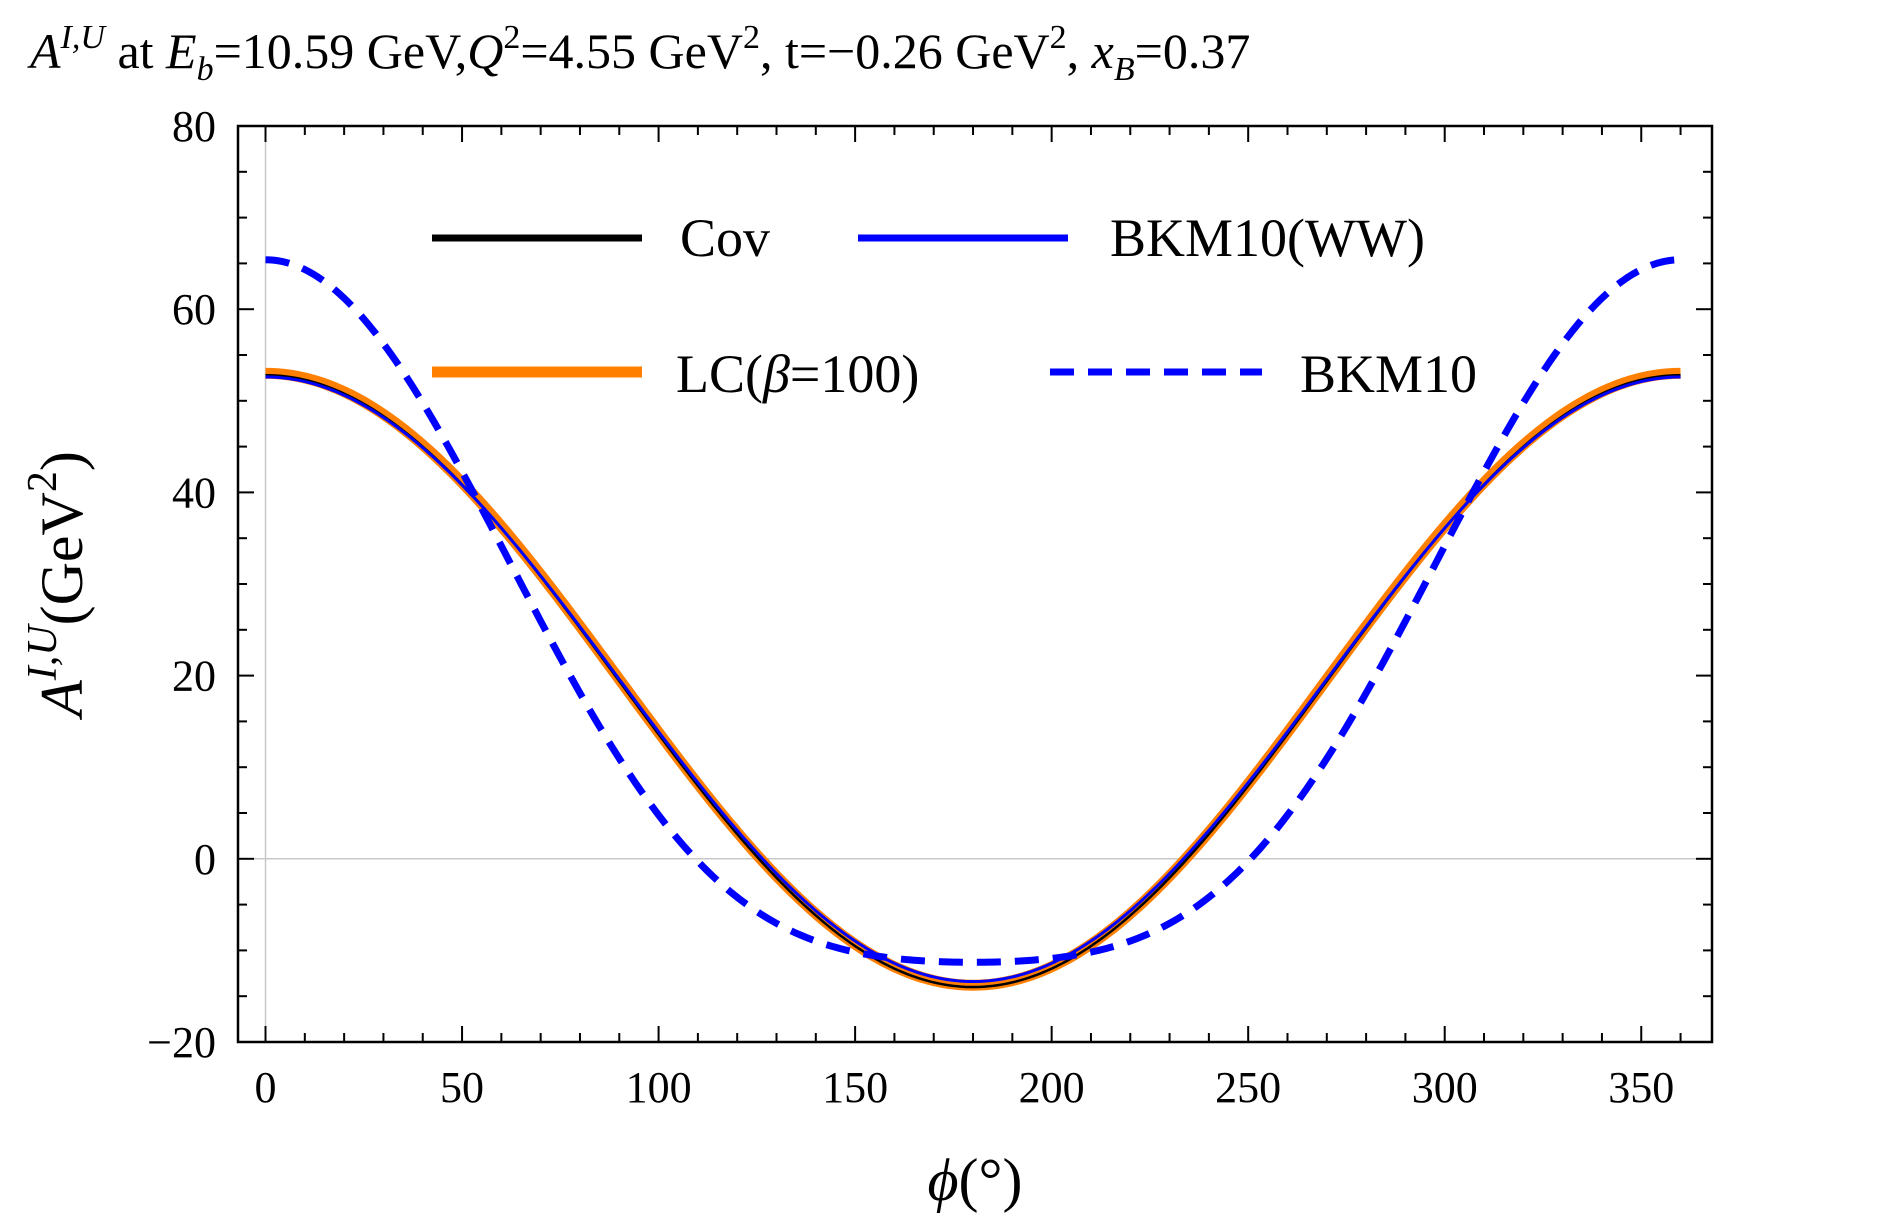  Describe the element at coordinates (194, 676) in the screenshot. I see `y-tick-label: 20` at that location.